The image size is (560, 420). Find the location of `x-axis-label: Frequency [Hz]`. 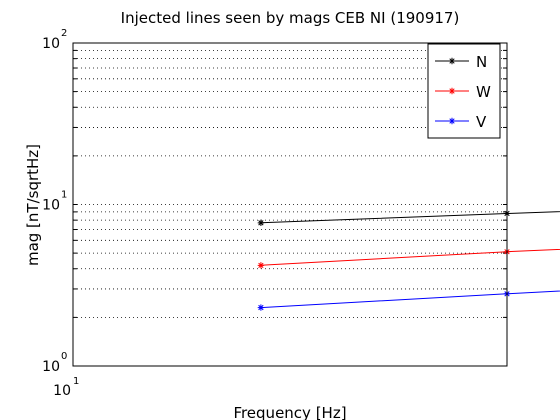

x-axis-label: Frequency [Hz] is located at coordinates (289, 412).